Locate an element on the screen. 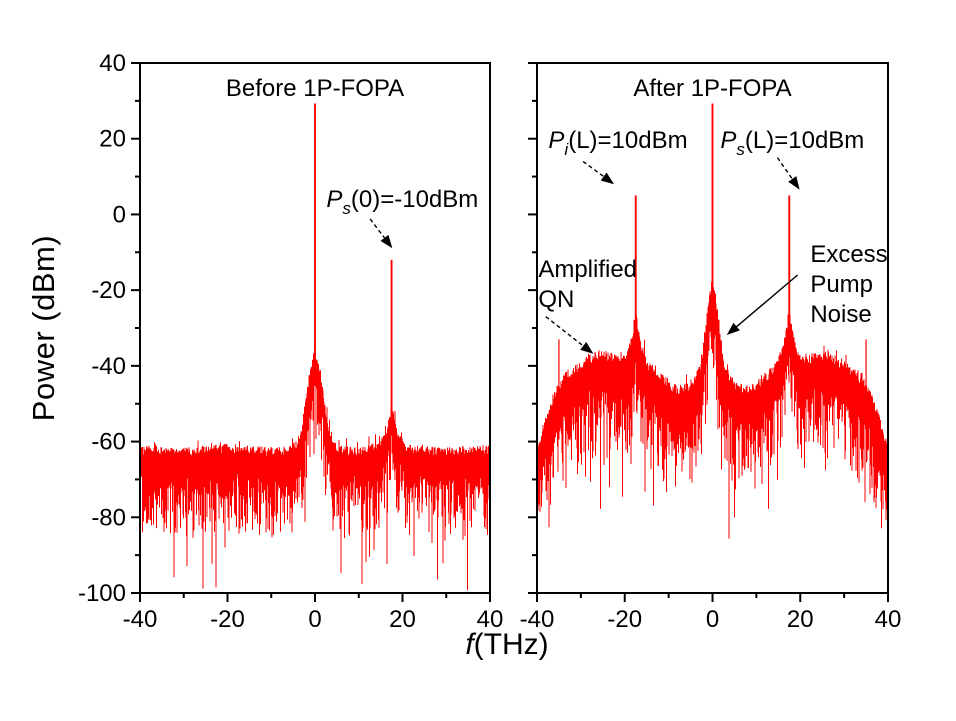 The image size is (956, 721). y-tick-label: -100 is located at coordinates (102, 593).